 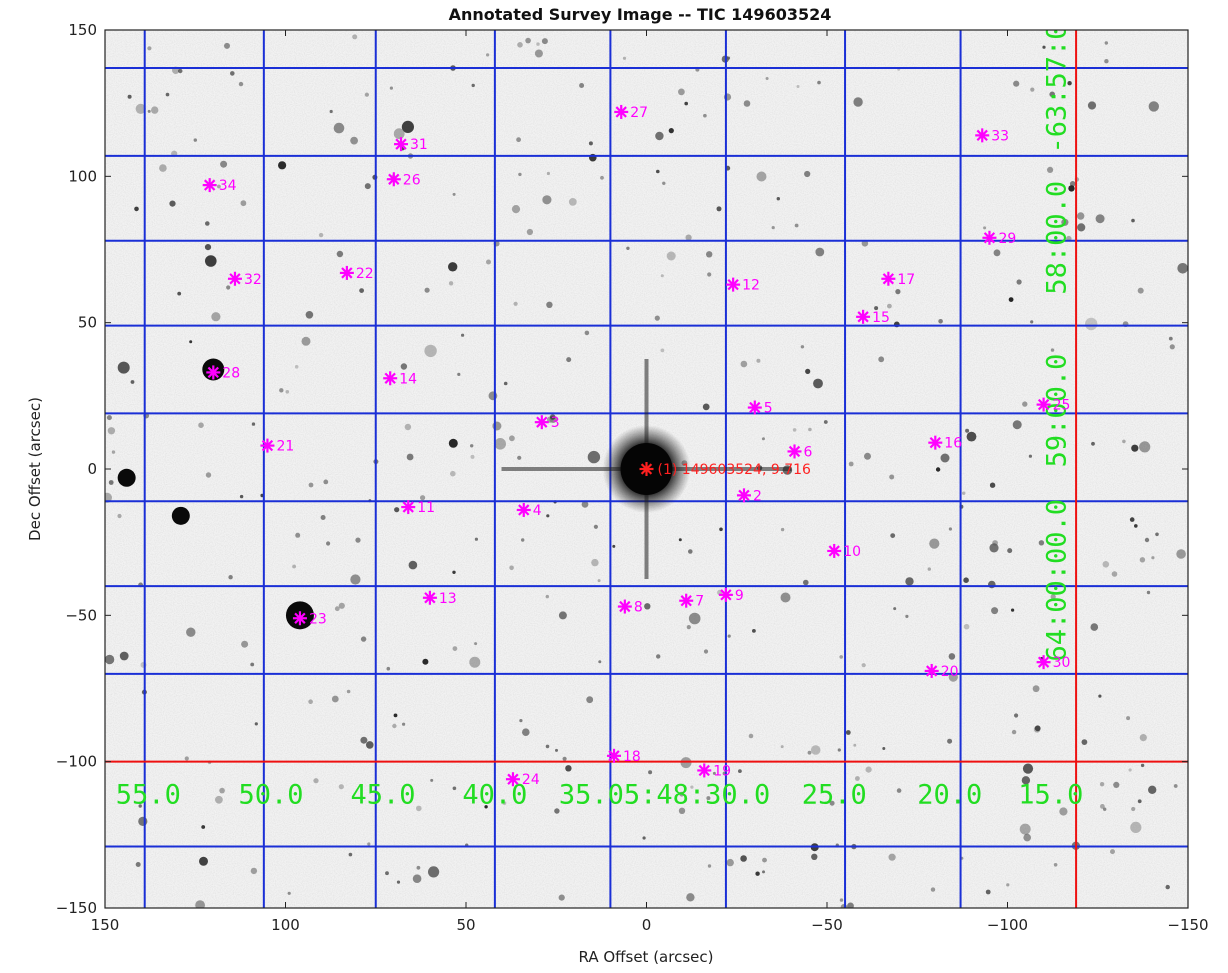 I want to click on x-tick-label: −50, so click(x=827, y=925).